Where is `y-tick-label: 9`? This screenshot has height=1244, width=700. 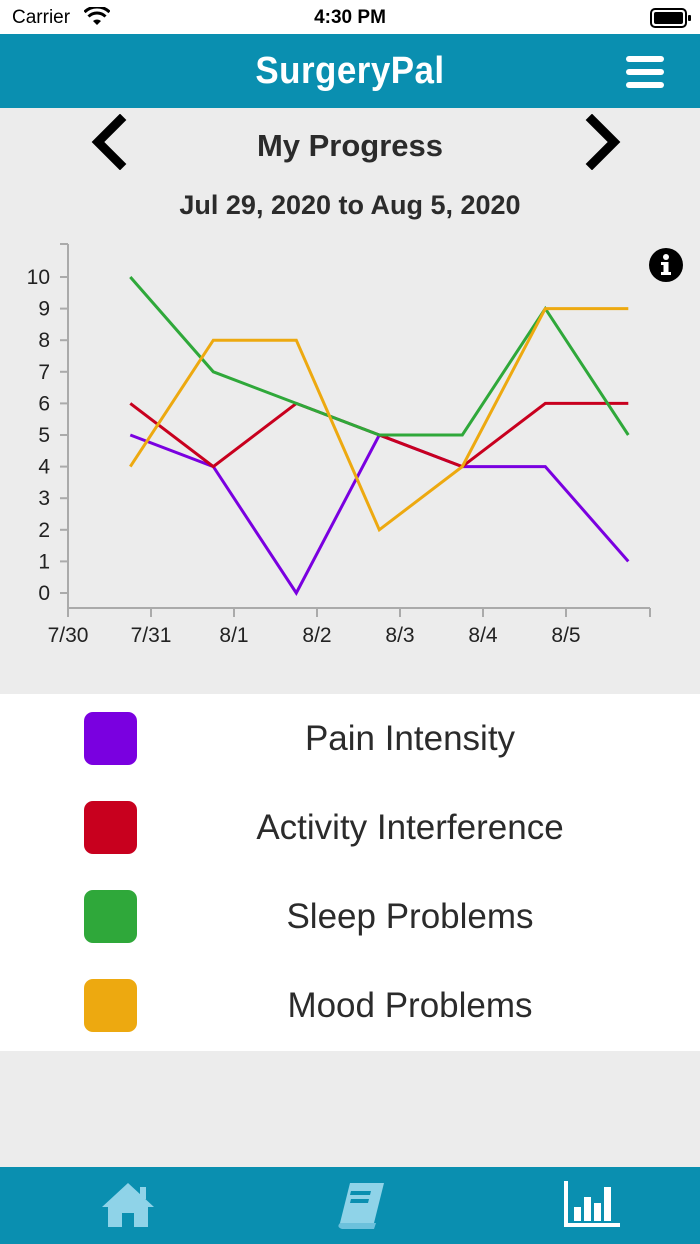
y-tick-label: 9 is located at coordinates (44, 309).